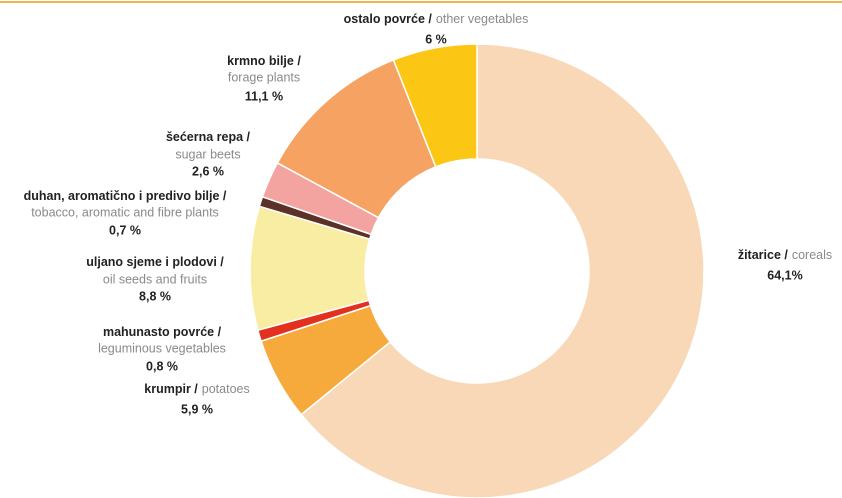  I want to click on label-hr: mahunasto povrće /, so click(162, 332).